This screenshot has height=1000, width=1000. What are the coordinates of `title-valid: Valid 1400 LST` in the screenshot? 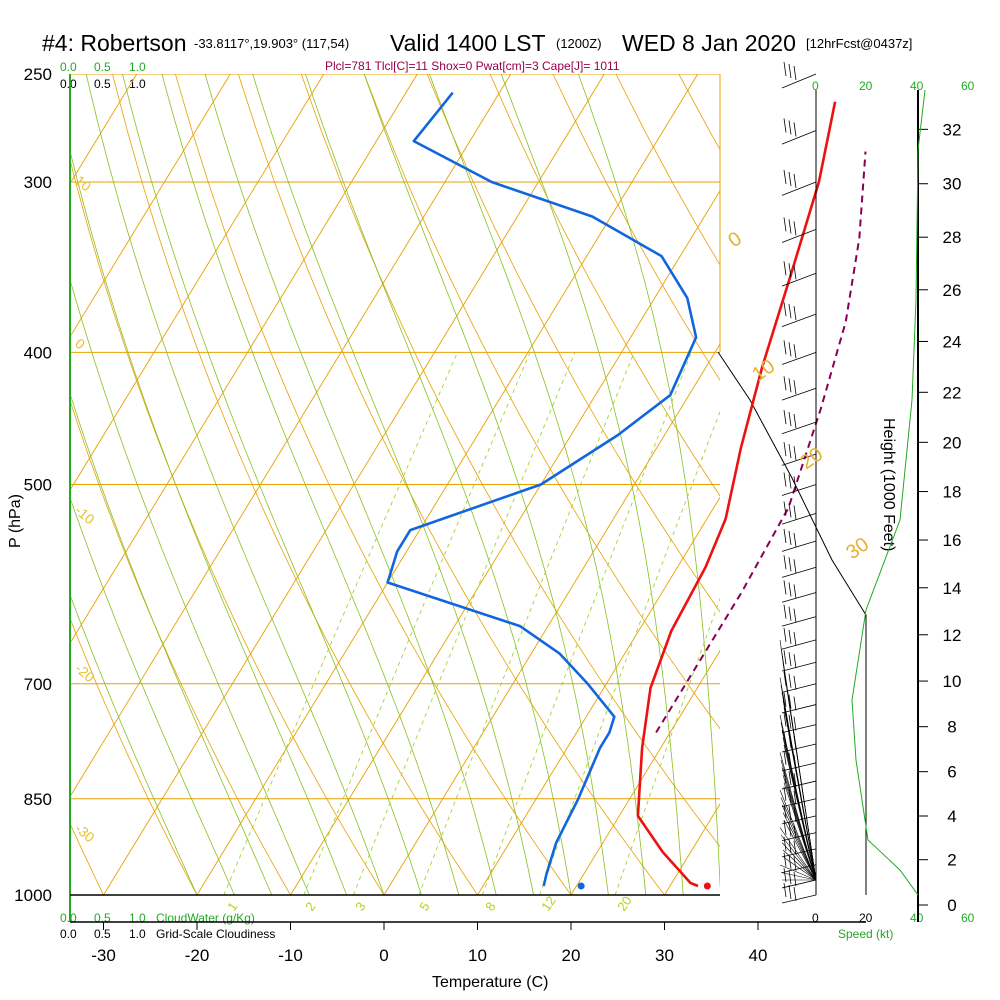 It's located at (468, 43).